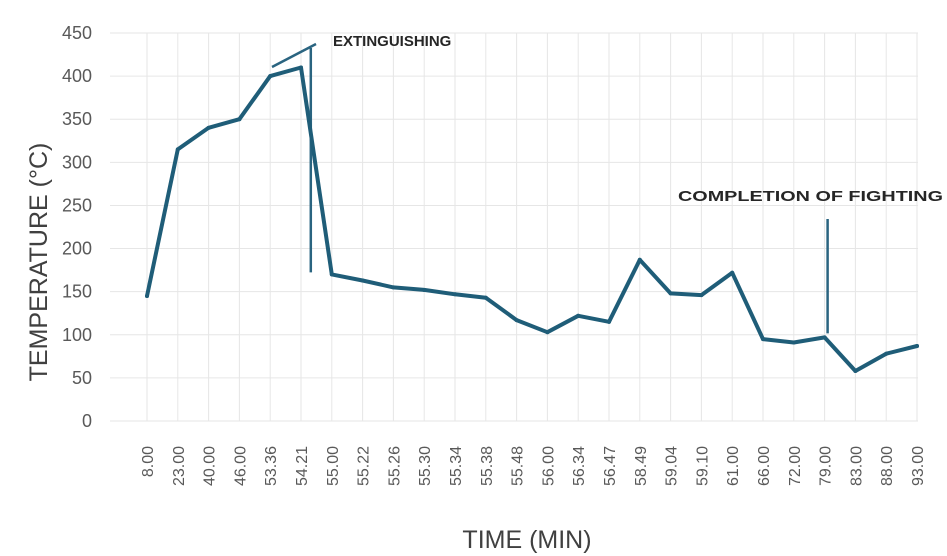 This screenshot has height=556, width=947. What do you see at coordinates (77, 335) in the screenshot?
I see `y-tick-label: 100` at bounding box center [77, 335].